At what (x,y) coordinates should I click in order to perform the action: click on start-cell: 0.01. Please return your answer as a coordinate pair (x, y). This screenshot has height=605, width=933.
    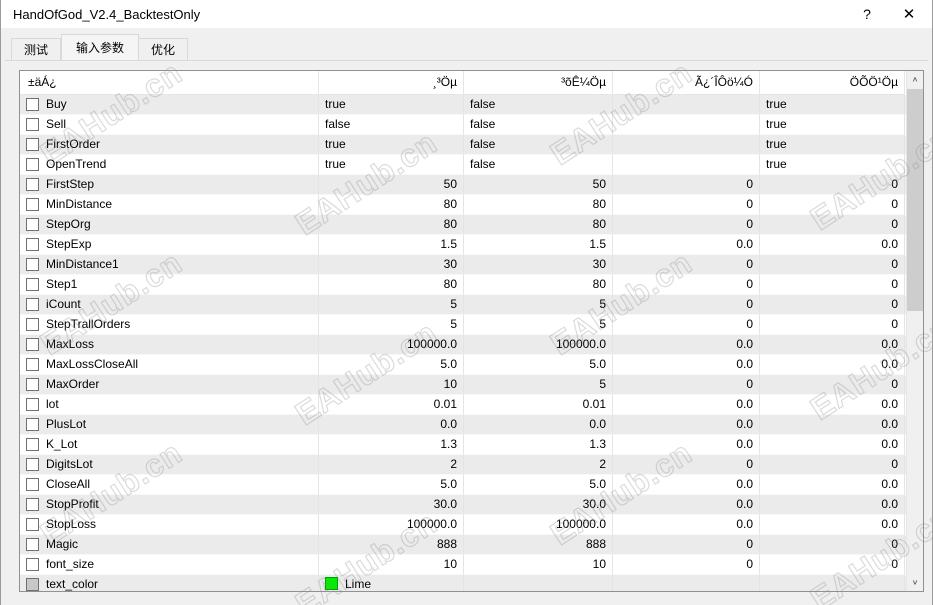
    Looking at the image, I should click on (538, 405).